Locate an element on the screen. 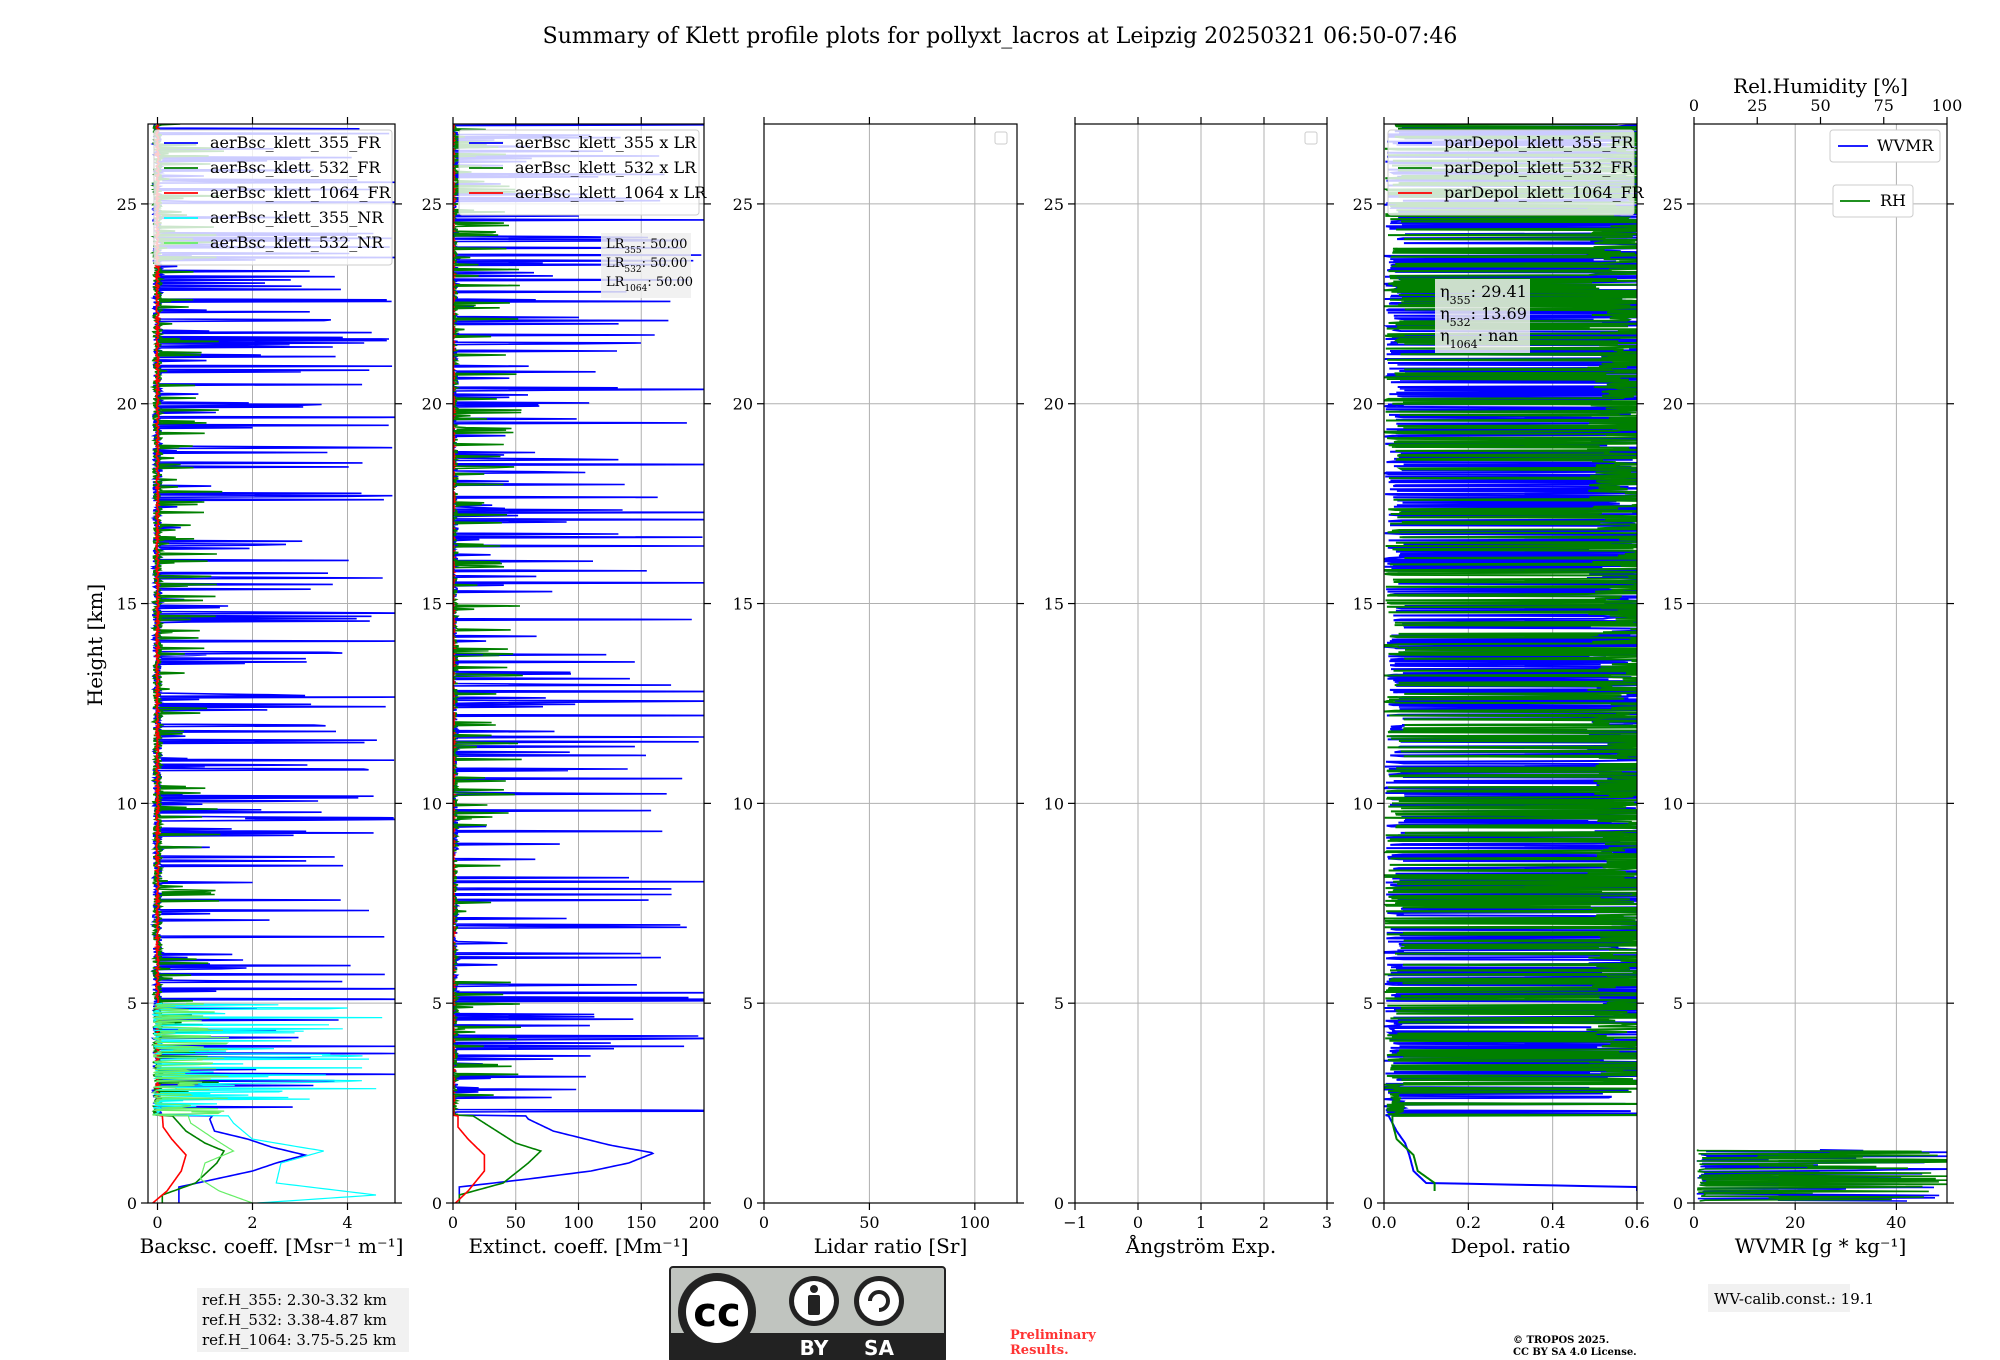  ref-height-text: ref.H_355: 2.30-3.32 km is located at coordinates (294, 1300).